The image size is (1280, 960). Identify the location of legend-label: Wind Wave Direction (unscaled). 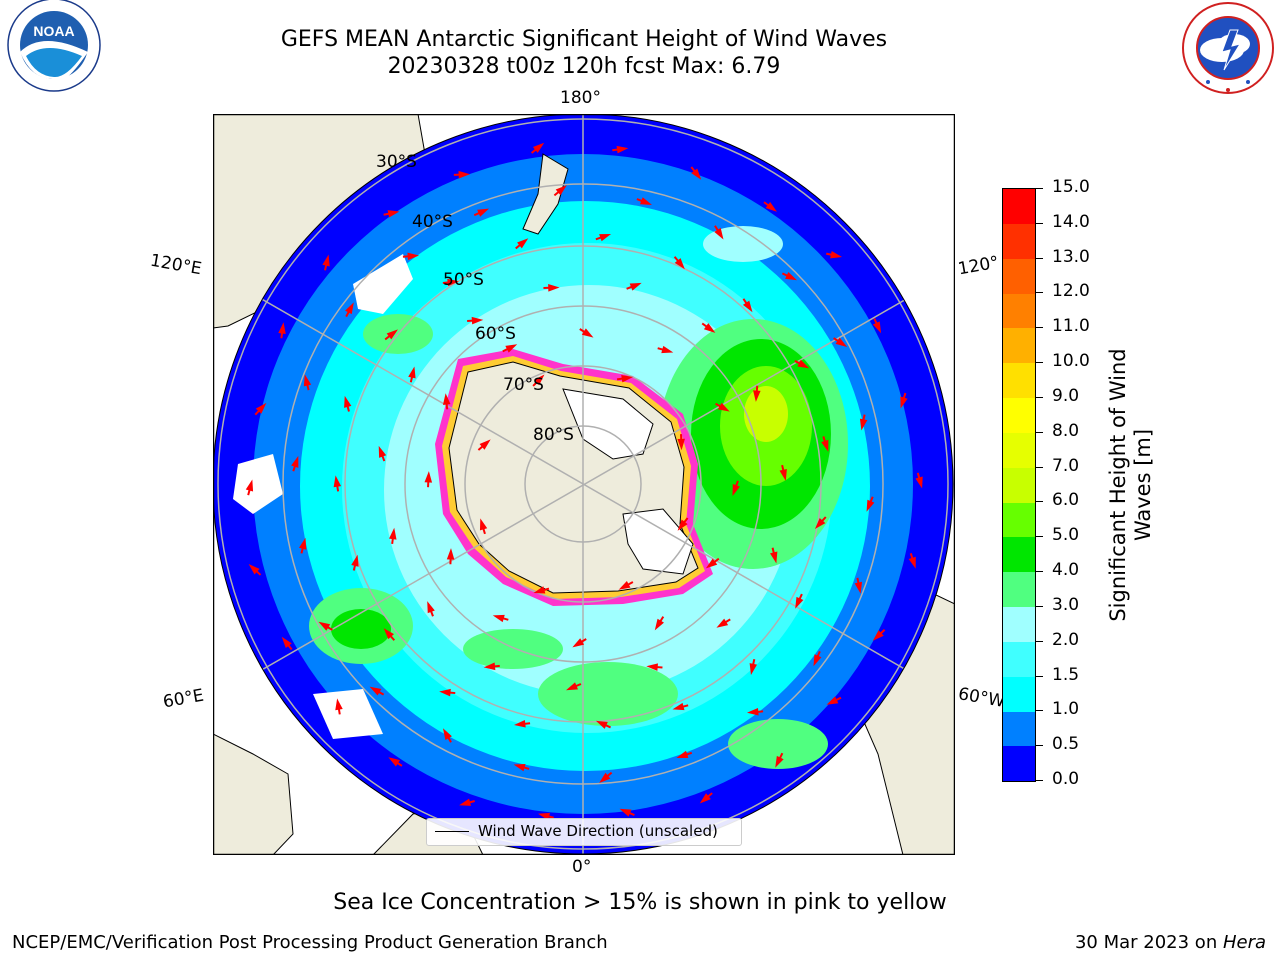
(598, 831).